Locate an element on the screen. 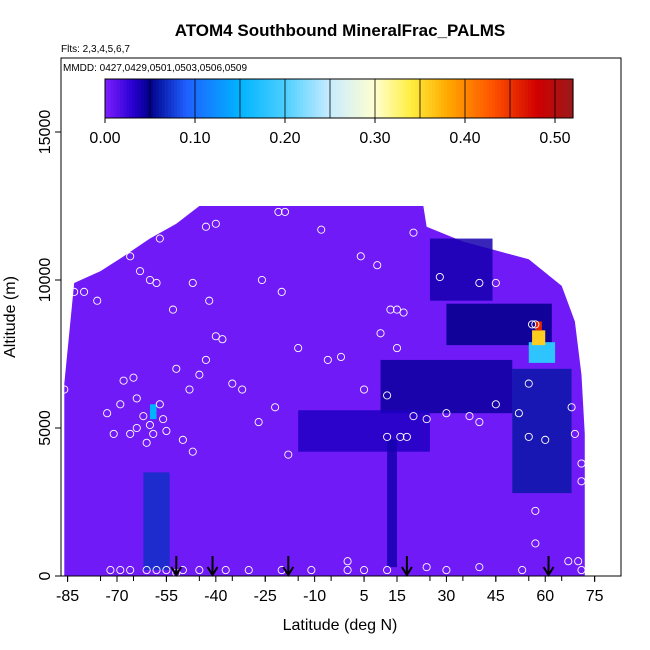 This screenshot has width=650, height=650. colorbar-tick-label: 0.20 is located at coordinates (284, 138).